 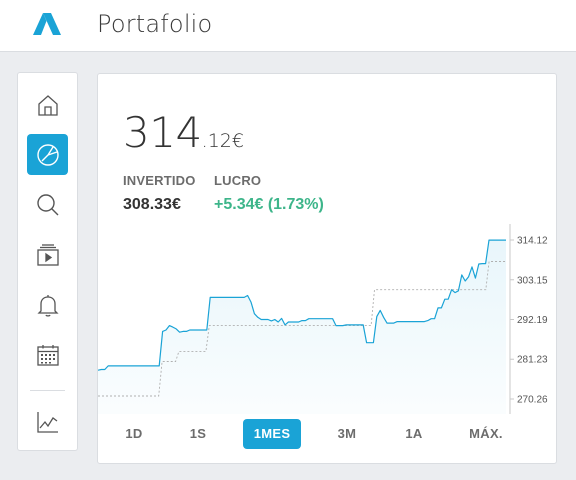 What do you see at coordinates (269, 204) in the screenshot?
I see `profit-value: +5.34€ (1.73%)` at bounding box center [269, 204].